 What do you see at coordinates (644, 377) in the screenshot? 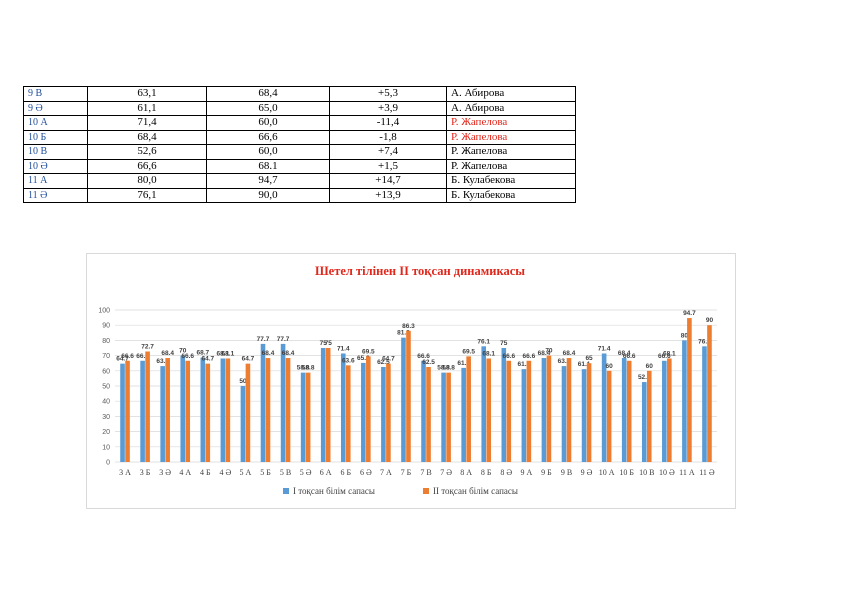
I see `data-label: 52.6` at bounding box center [644, 377].